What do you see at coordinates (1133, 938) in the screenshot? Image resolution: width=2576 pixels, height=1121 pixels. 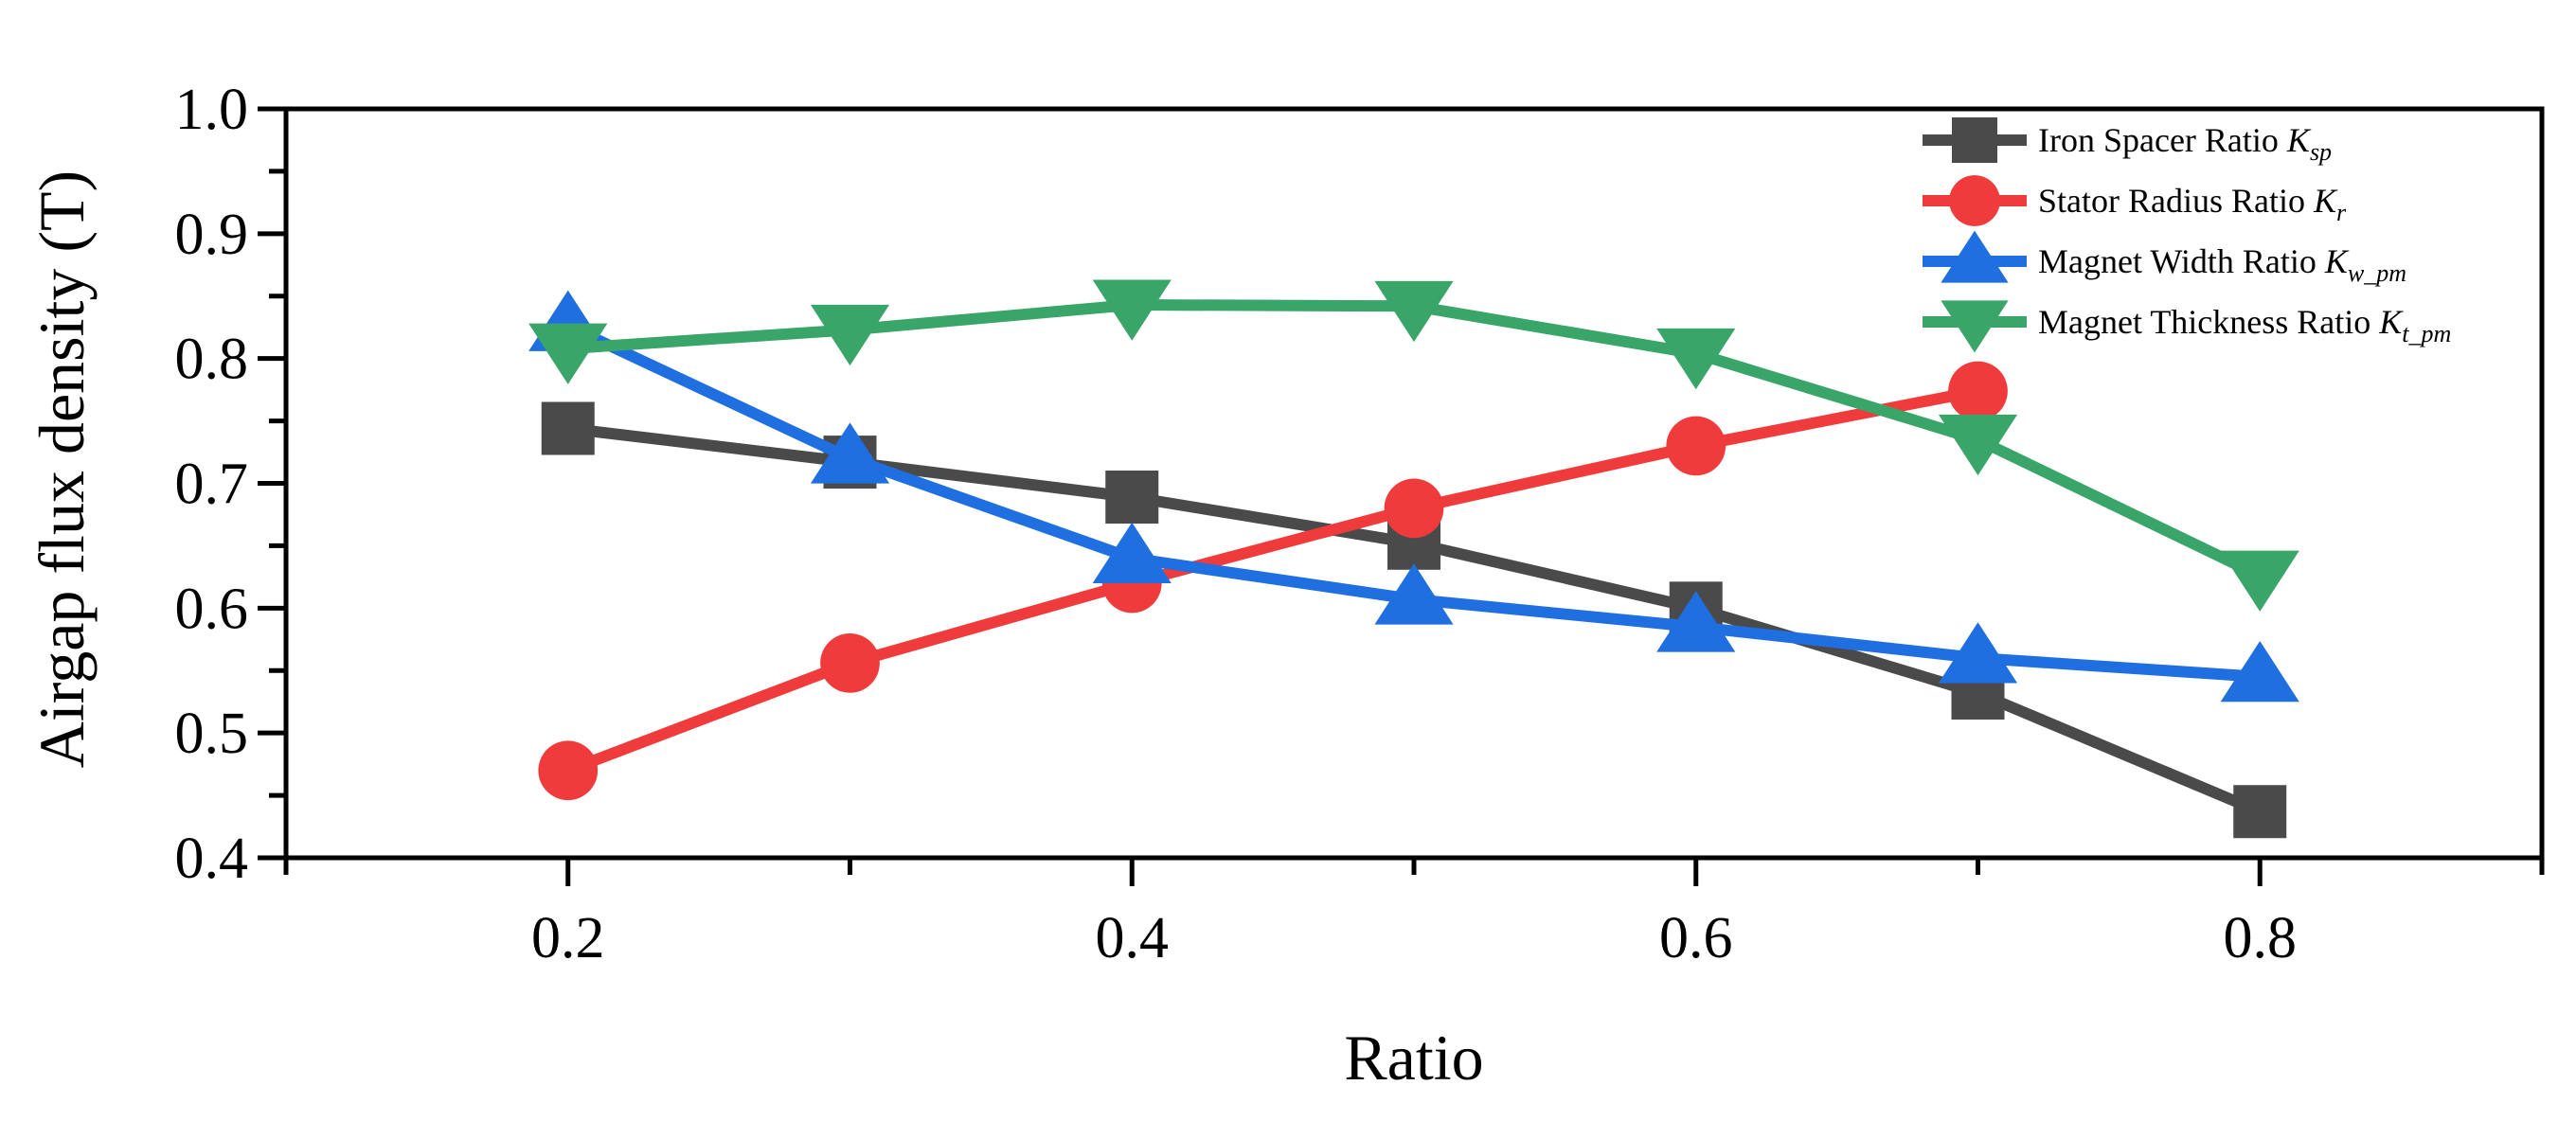 I see `x-tick-label: 0.4` at bounding box center [1133, 938].